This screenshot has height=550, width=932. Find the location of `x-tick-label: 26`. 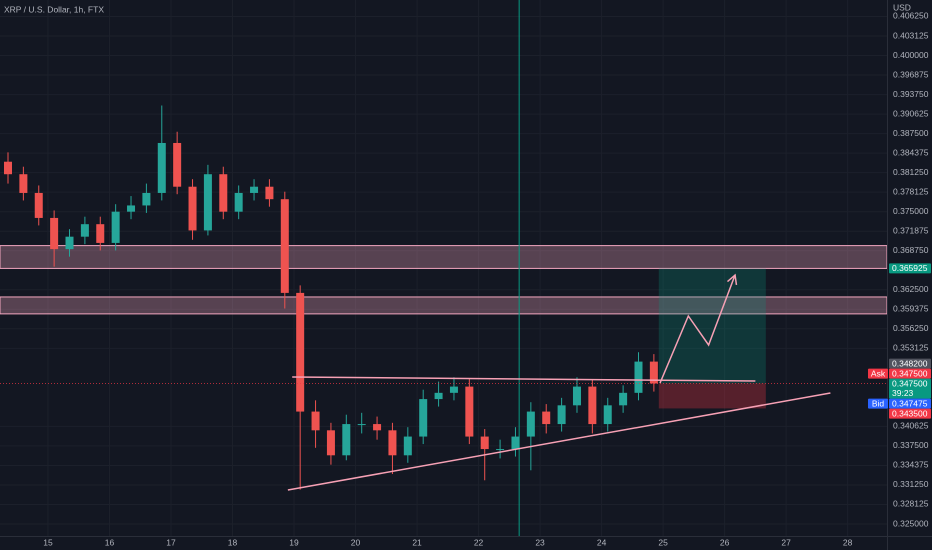

x-tick-label: 26 is located at coordinates (725, 542).